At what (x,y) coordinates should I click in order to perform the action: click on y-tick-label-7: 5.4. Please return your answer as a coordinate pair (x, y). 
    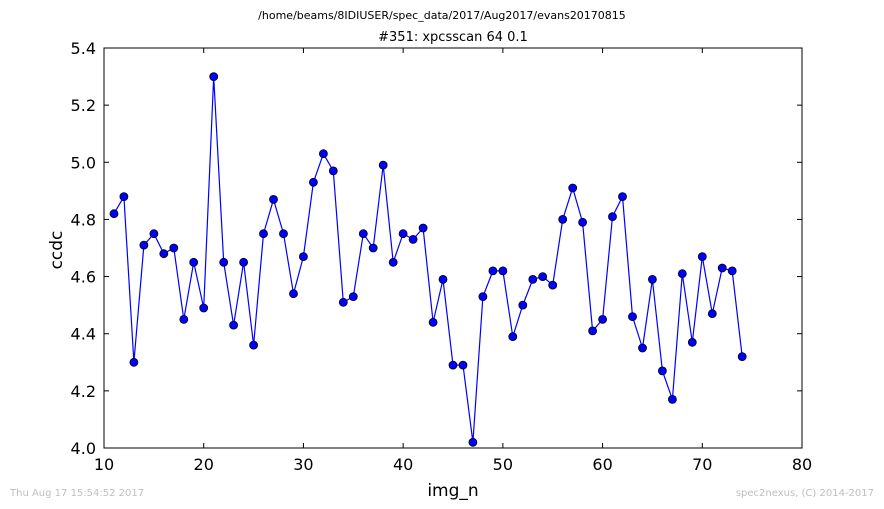
    Looking at the image, I should click on (83, 48).